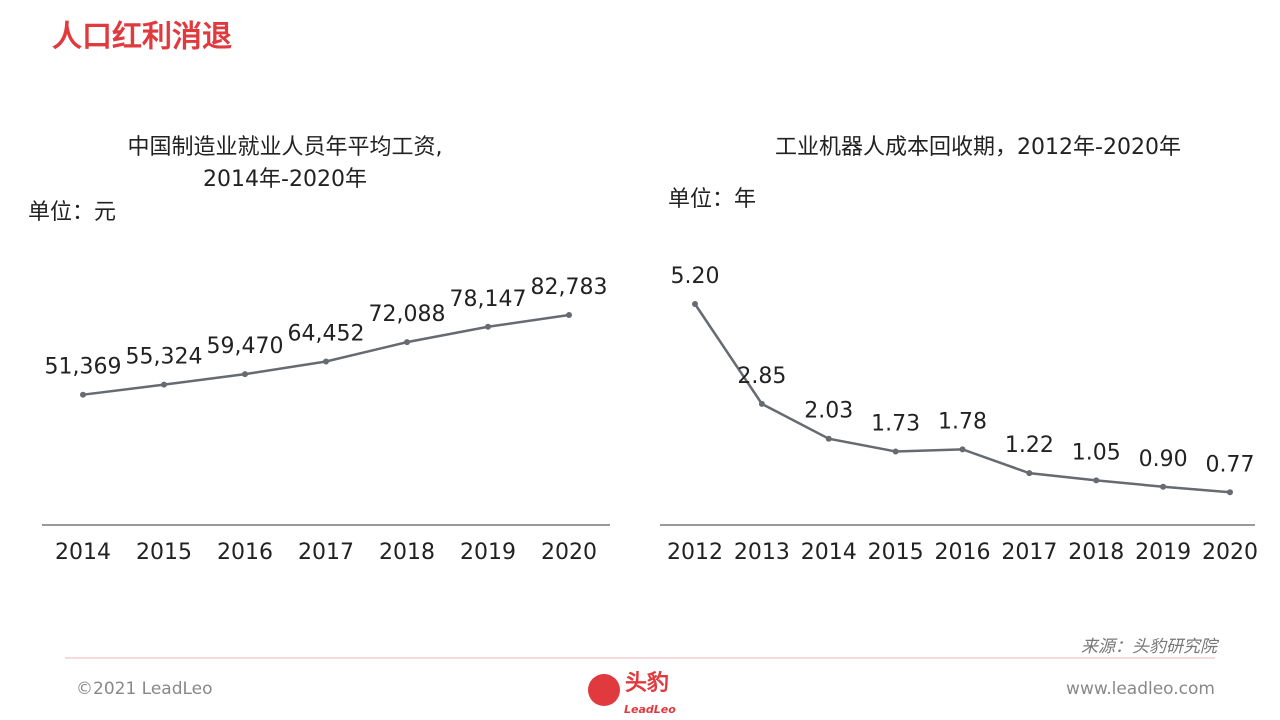  Describe the element at coordinates (142, 37) in the screenshot. I see `page-title: 人口红利消退` at that location.